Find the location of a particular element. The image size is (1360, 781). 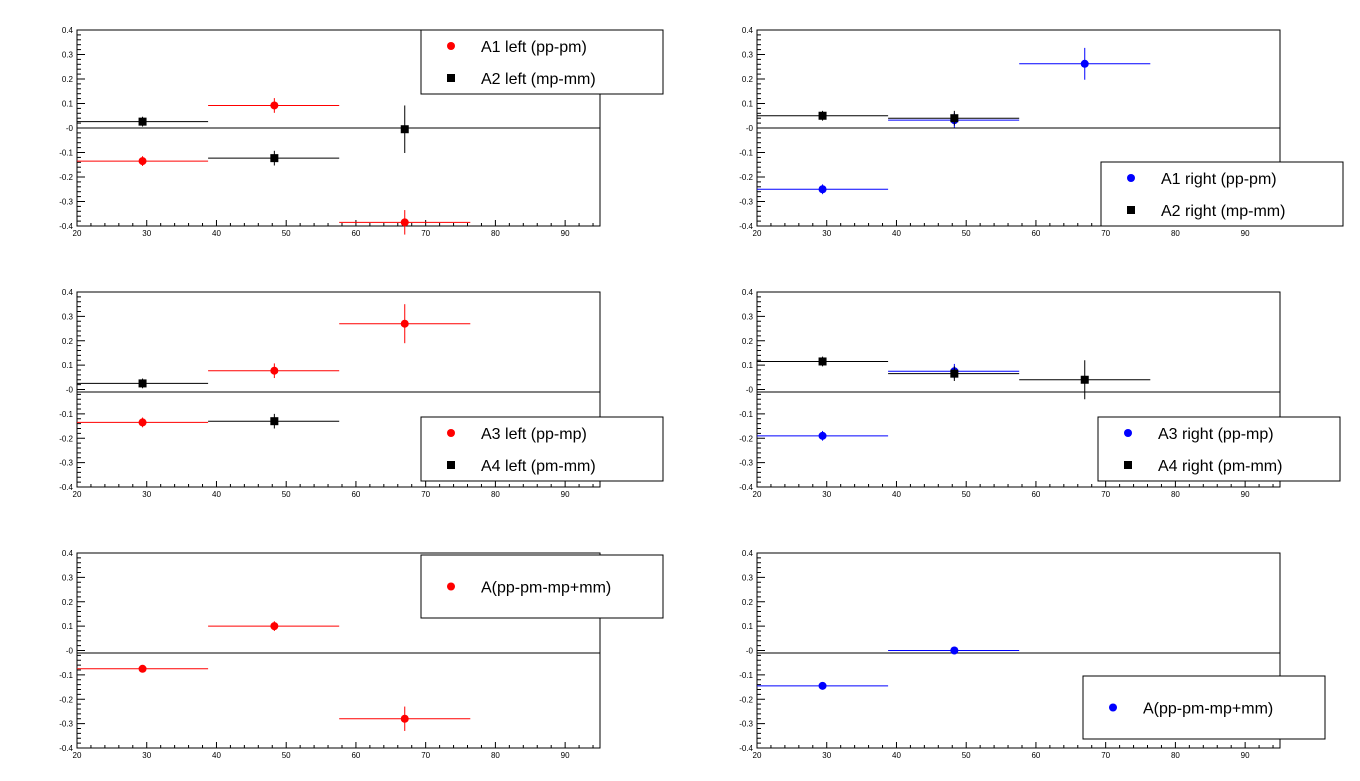

legend-label: A4 right (pm-mm) is located at coordinates (1220, 466).